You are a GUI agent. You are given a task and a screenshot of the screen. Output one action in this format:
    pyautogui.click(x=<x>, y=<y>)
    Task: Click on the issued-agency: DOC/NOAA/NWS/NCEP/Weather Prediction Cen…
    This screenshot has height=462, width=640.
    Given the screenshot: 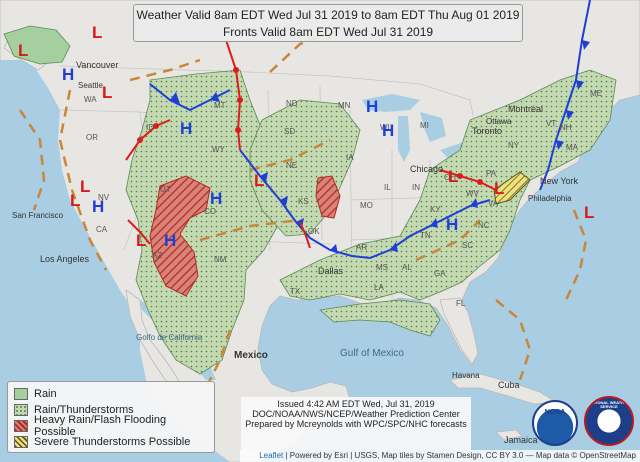 What is the action you would take?
    pyautogui.click(x=356, y=414)
    